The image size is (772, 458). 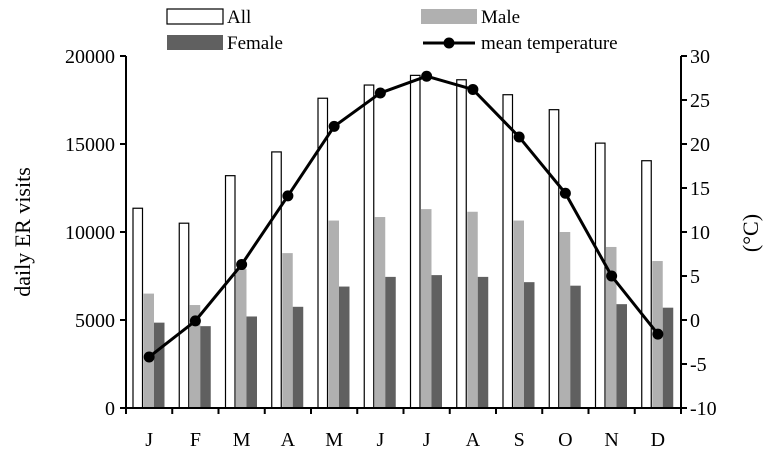 I want to click on y-axis-title: daily ER visits, so click(x=22, y=232).